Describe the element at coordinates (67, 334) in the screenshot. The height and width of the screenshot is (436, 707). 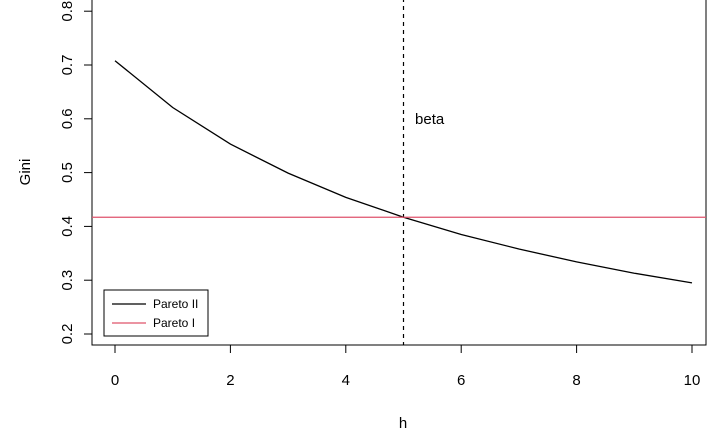
I see `y-tick-label: 0.2` at that location.